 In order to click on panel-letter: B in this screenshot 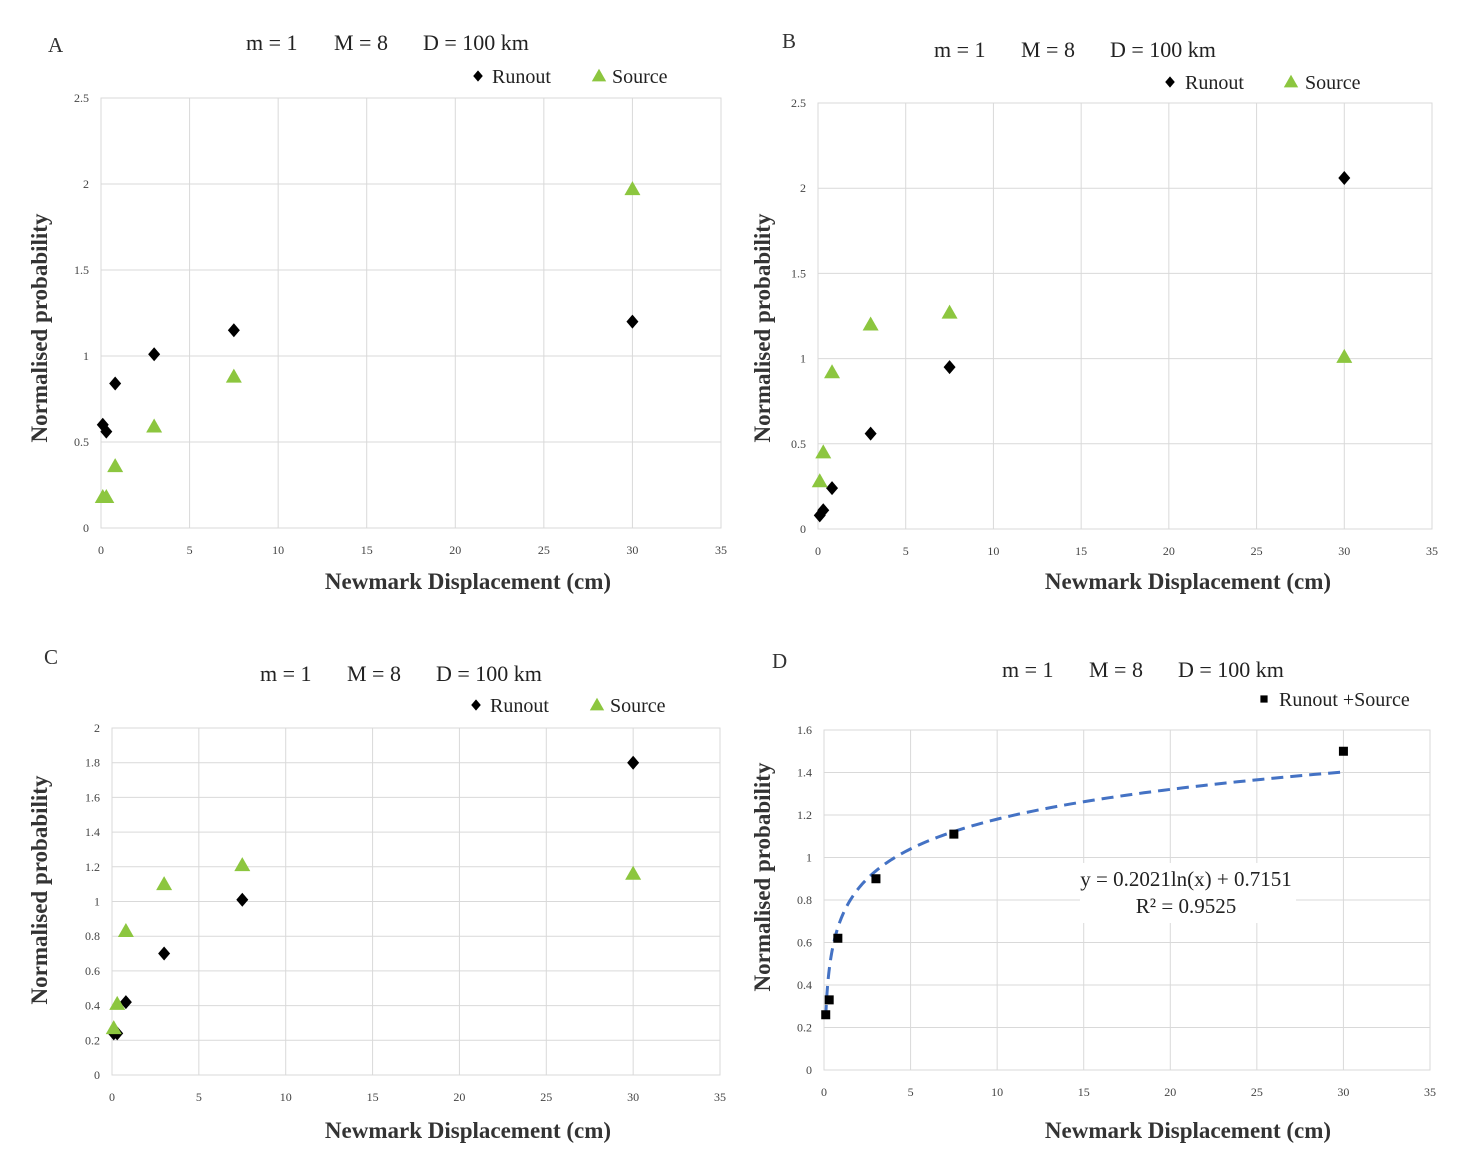, I will do `click(789, 41)`.